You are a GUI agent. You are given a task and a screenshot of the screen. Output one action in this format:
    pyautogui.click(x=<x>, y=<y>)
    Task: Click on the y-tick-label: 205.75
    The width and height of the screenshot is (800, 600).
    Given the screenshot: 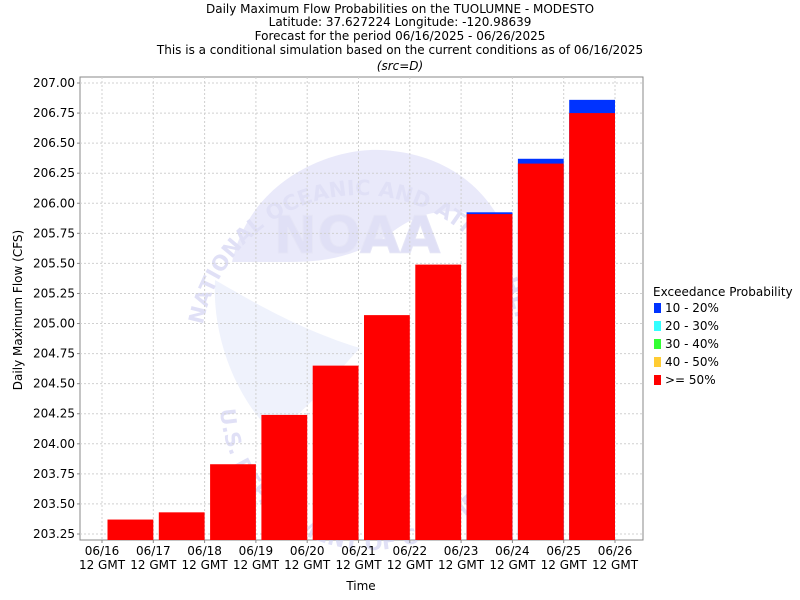 What is the action you would take?
    pyautogui.click(x=54, y=233)
    